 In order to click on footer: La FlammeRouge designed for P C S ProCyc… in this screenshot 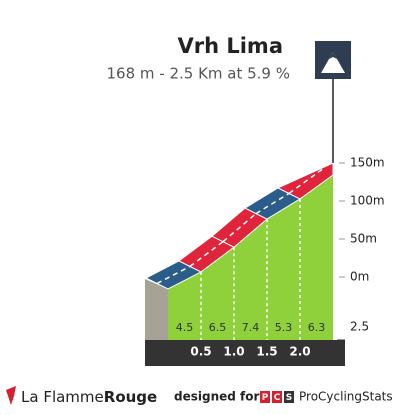, I will do `click(199, 396)`.